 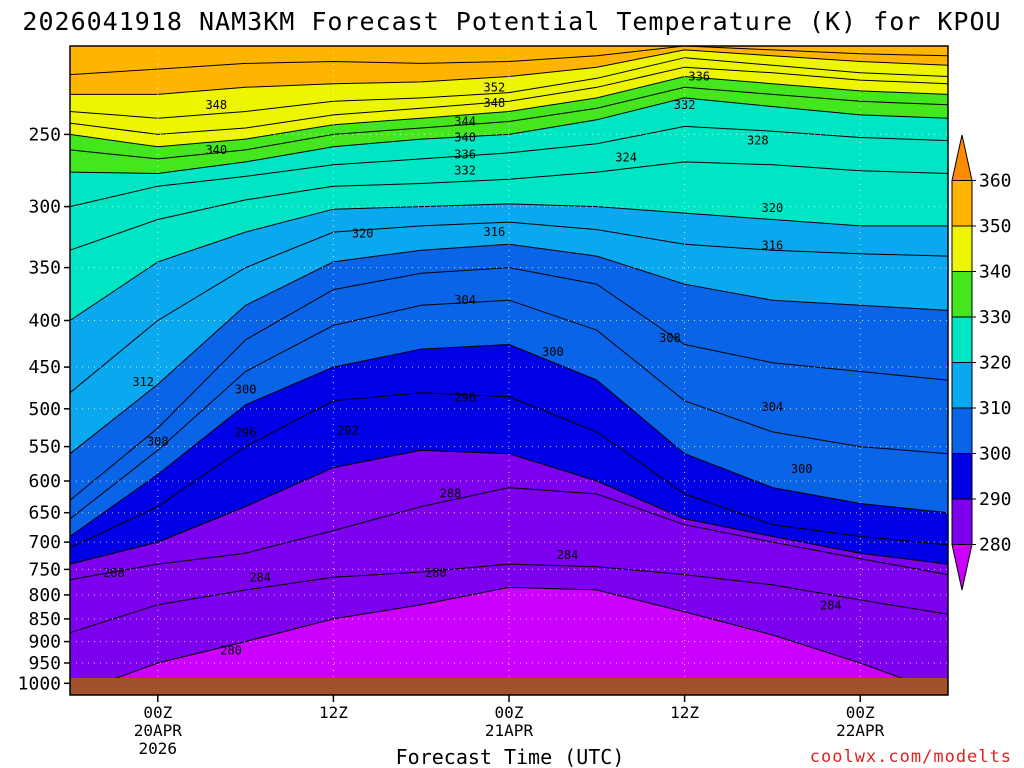 I want to click on contour-label-312: 312, so click(x=143, y=382).